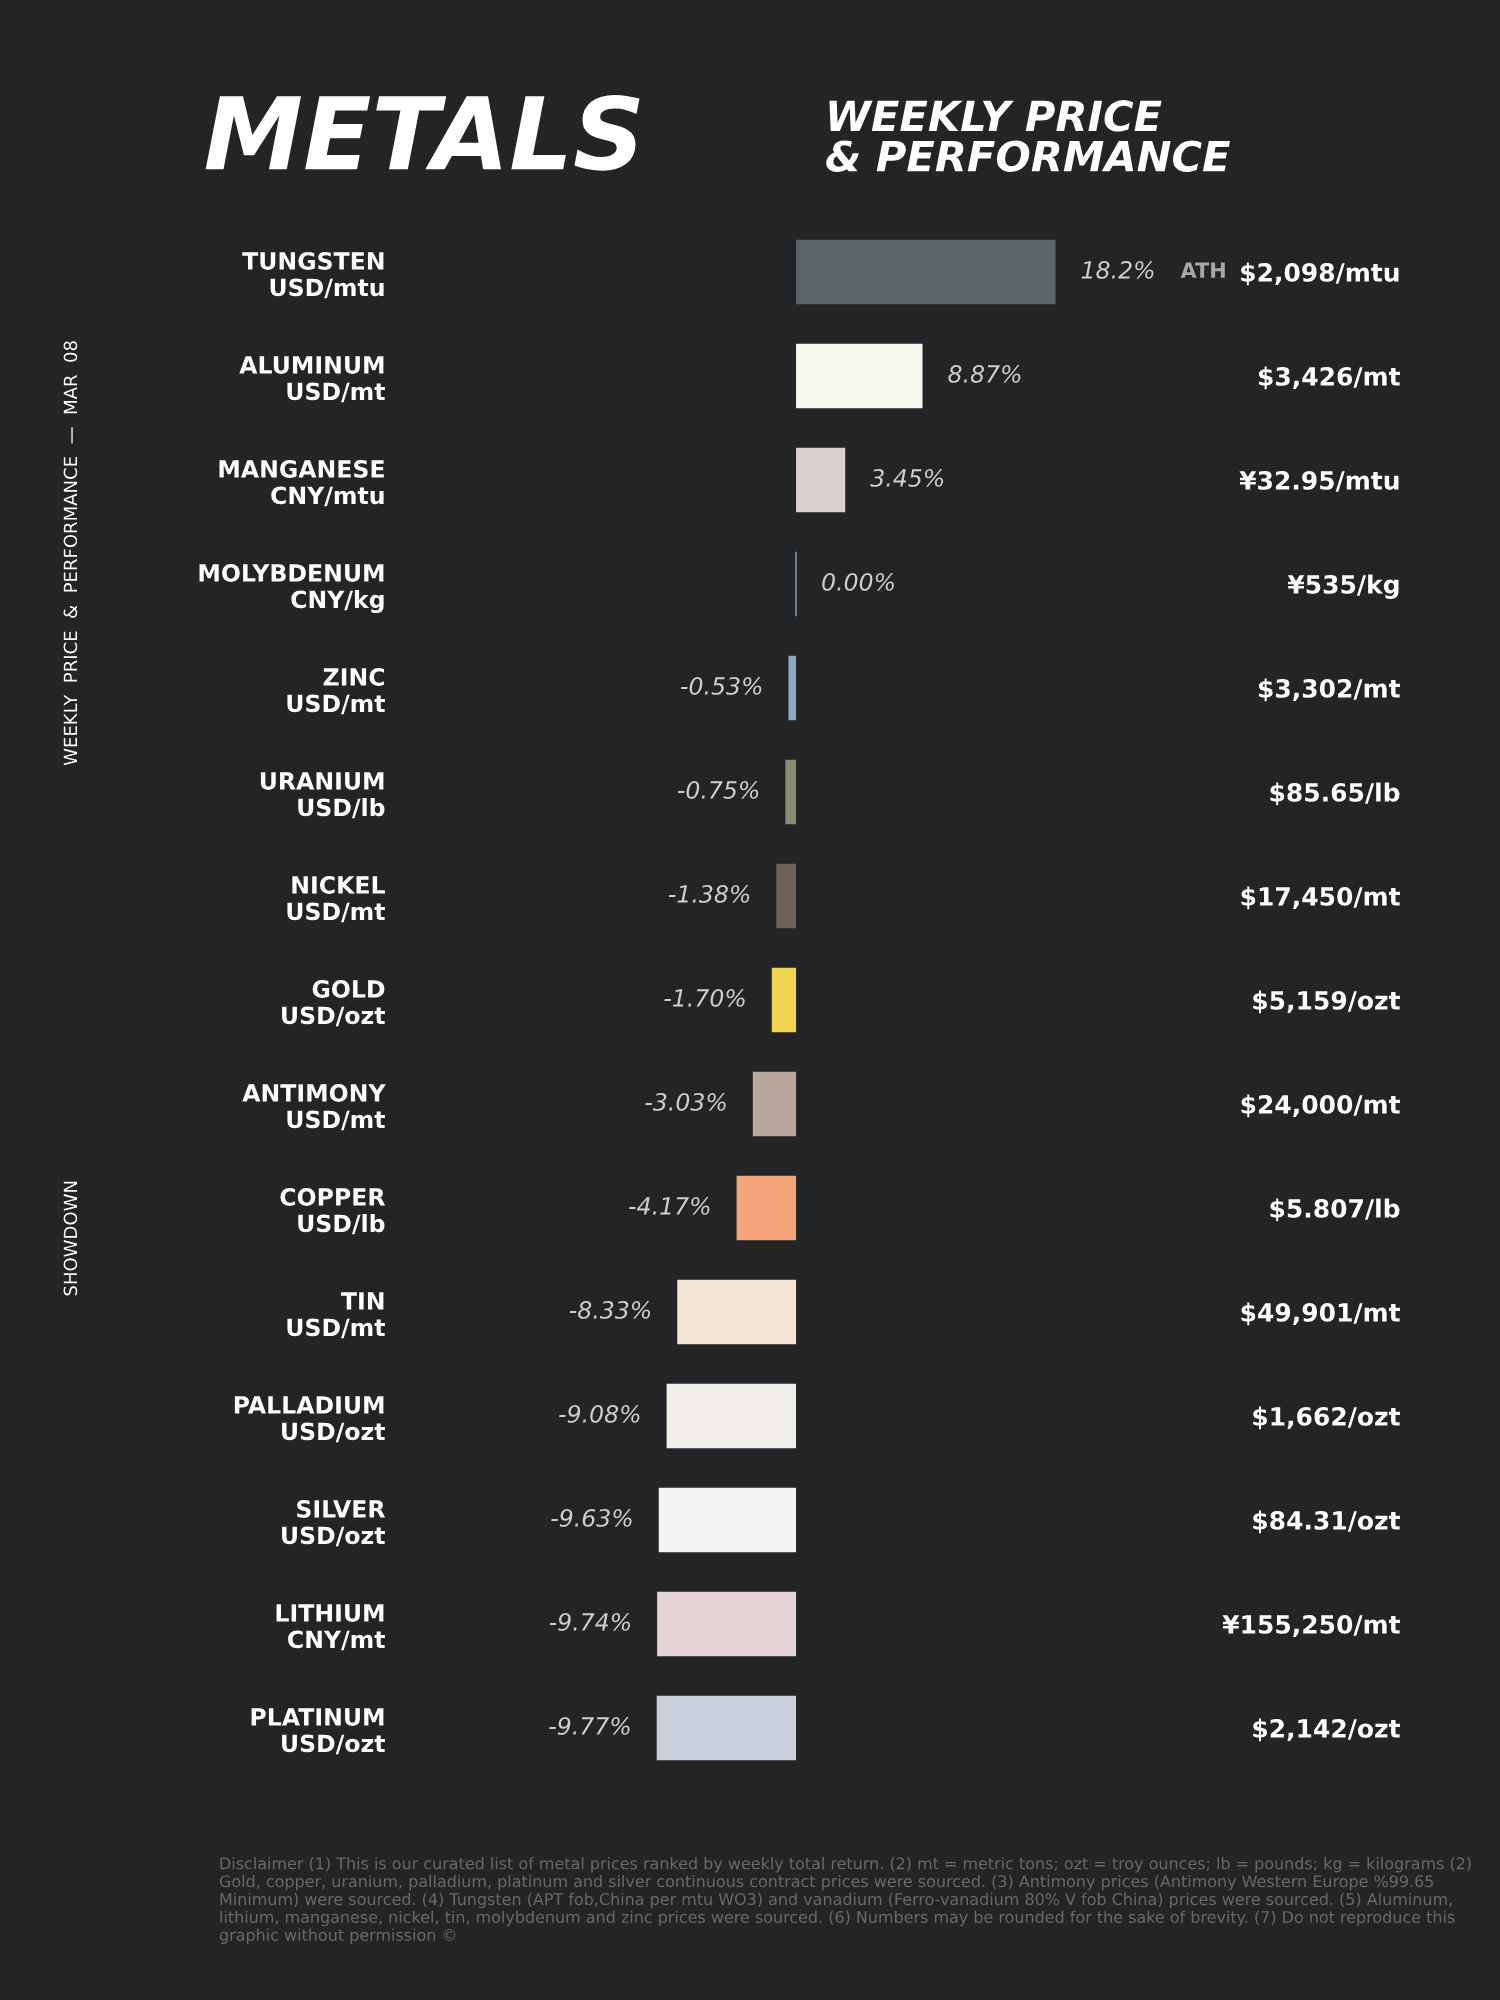 Image resolution: width=1500 pixels, height=2000 pixels. Describe the element at coordinates (709, 893) in the screenshot. I see `data-label: -1.38%` at that location.